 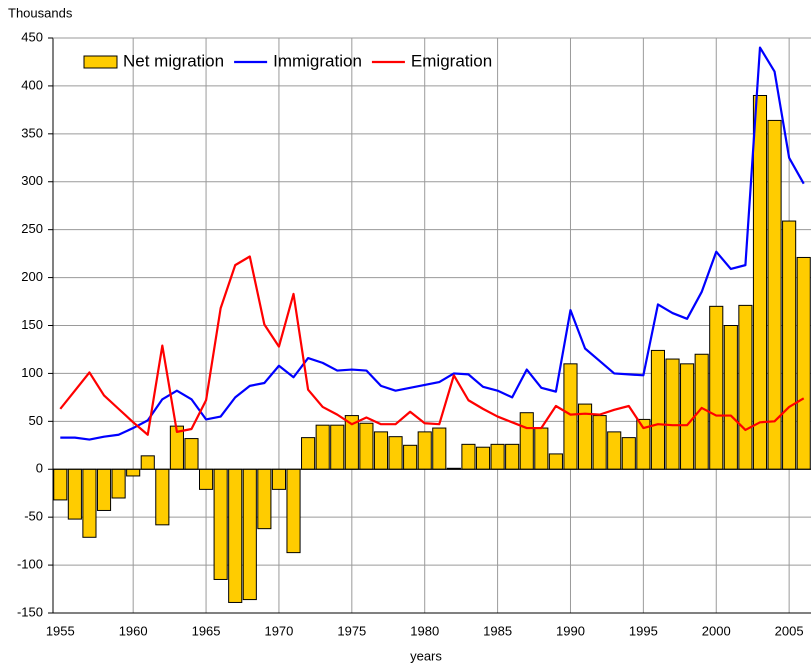 I want to click on y-tick-label: 400, so click(x=32, y=84).